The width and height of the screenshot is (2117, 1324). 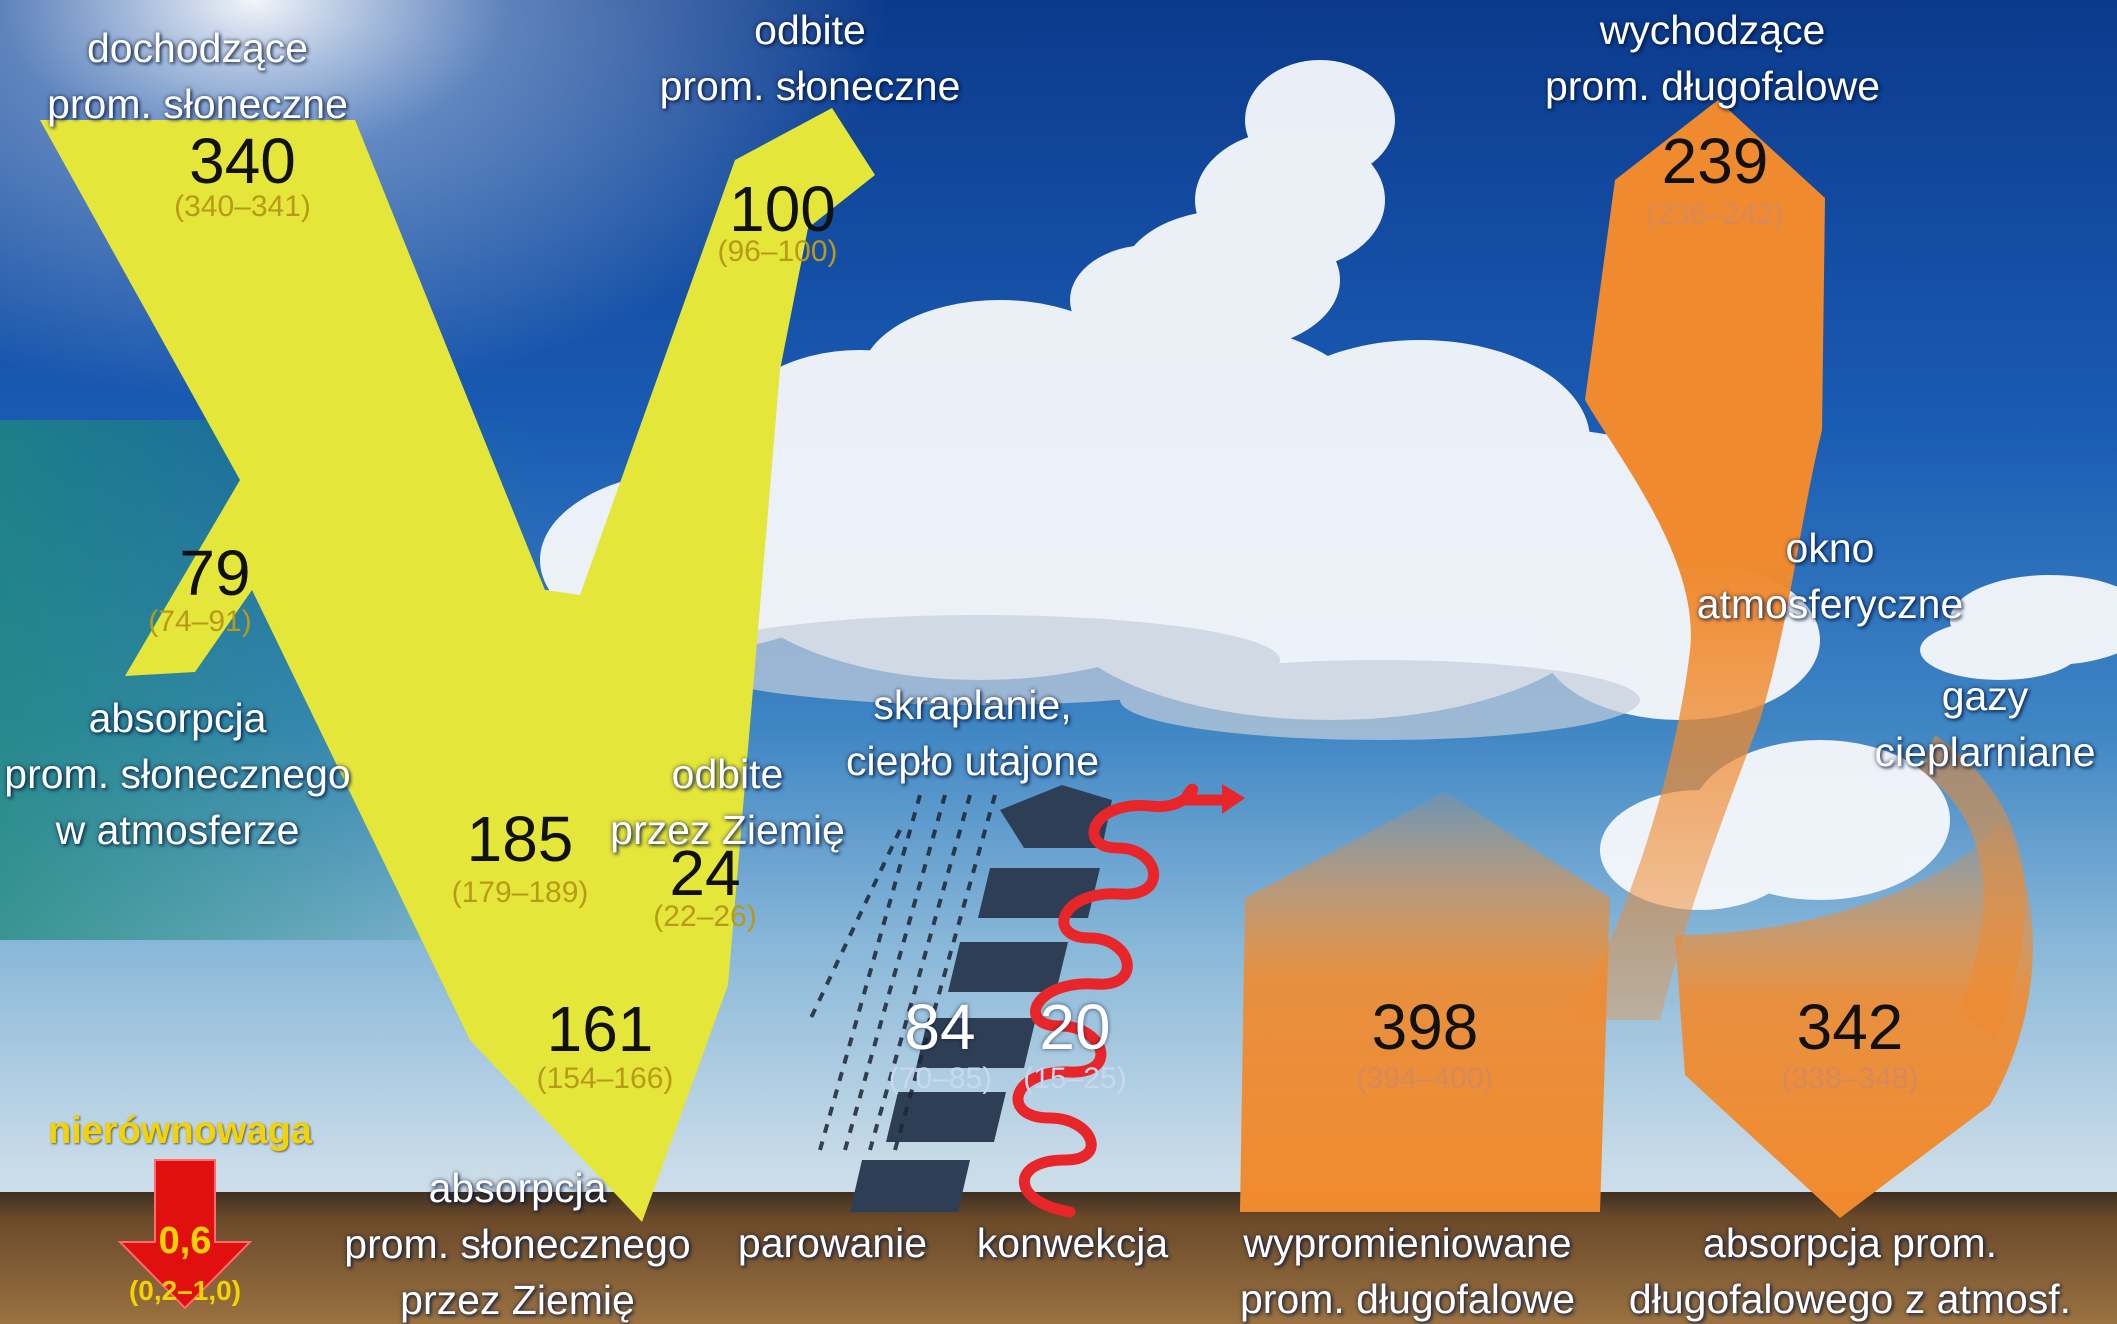 What do you see at coordinates (727, 802) in the screenshot?
I see `reflected-surface-label: odbite przez Ziemię` at bounding box center [727, 802].